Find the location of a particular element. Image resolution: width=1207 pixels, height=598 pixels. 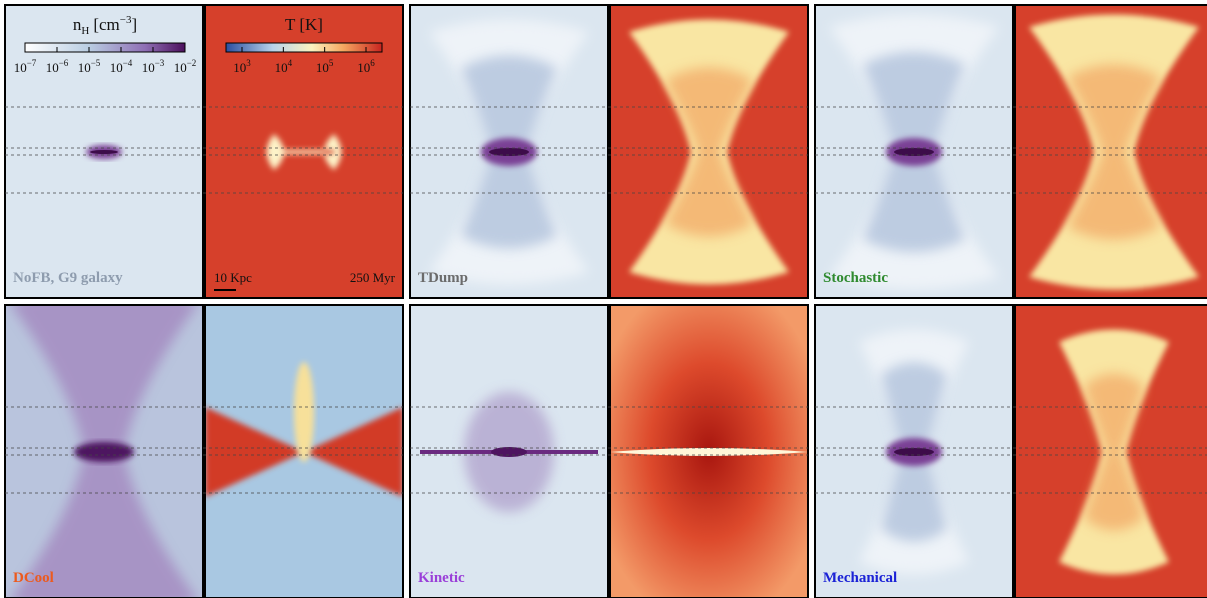

tick-exp: −3 is located at coordinates (160, 63).